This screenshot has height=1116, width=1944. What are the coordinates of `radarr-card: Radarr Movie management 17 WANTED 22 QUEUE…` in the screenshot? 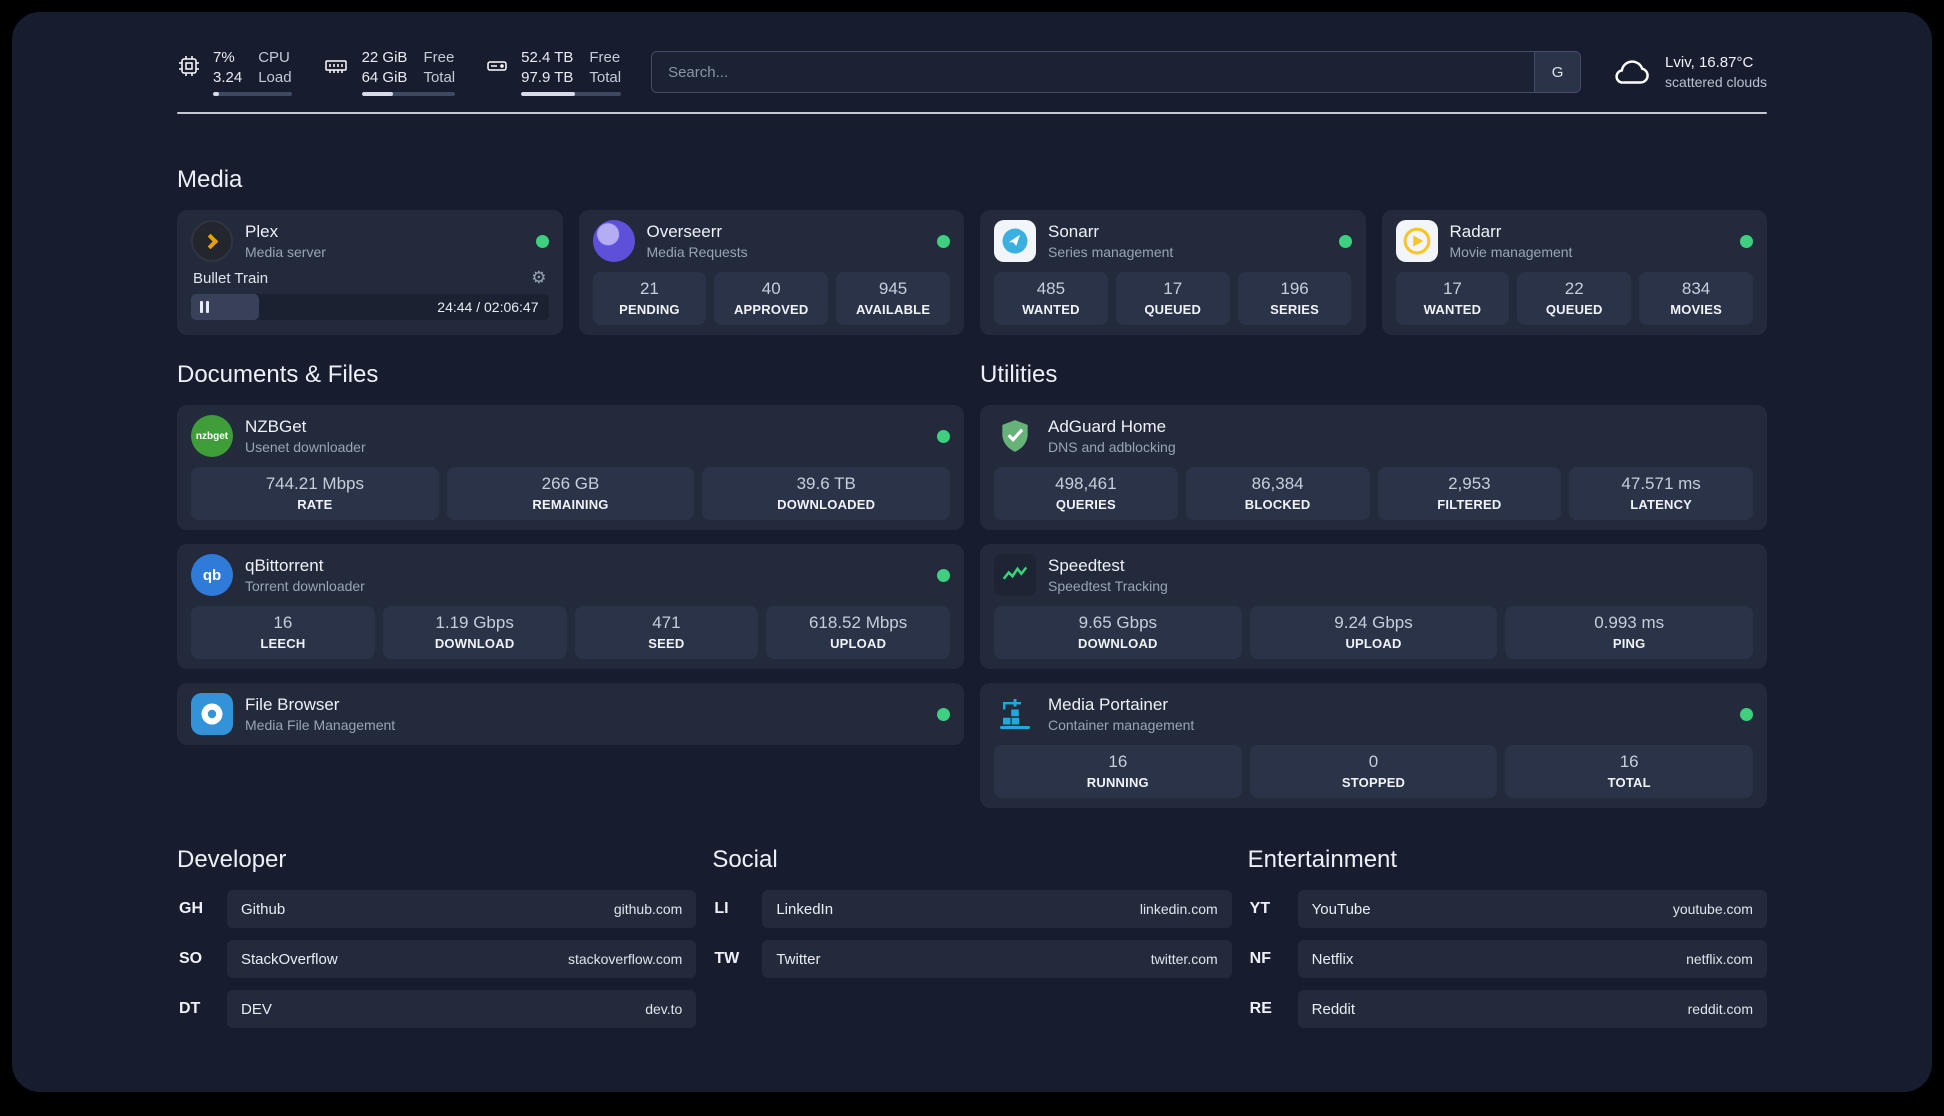 It's located at (1574, 272).